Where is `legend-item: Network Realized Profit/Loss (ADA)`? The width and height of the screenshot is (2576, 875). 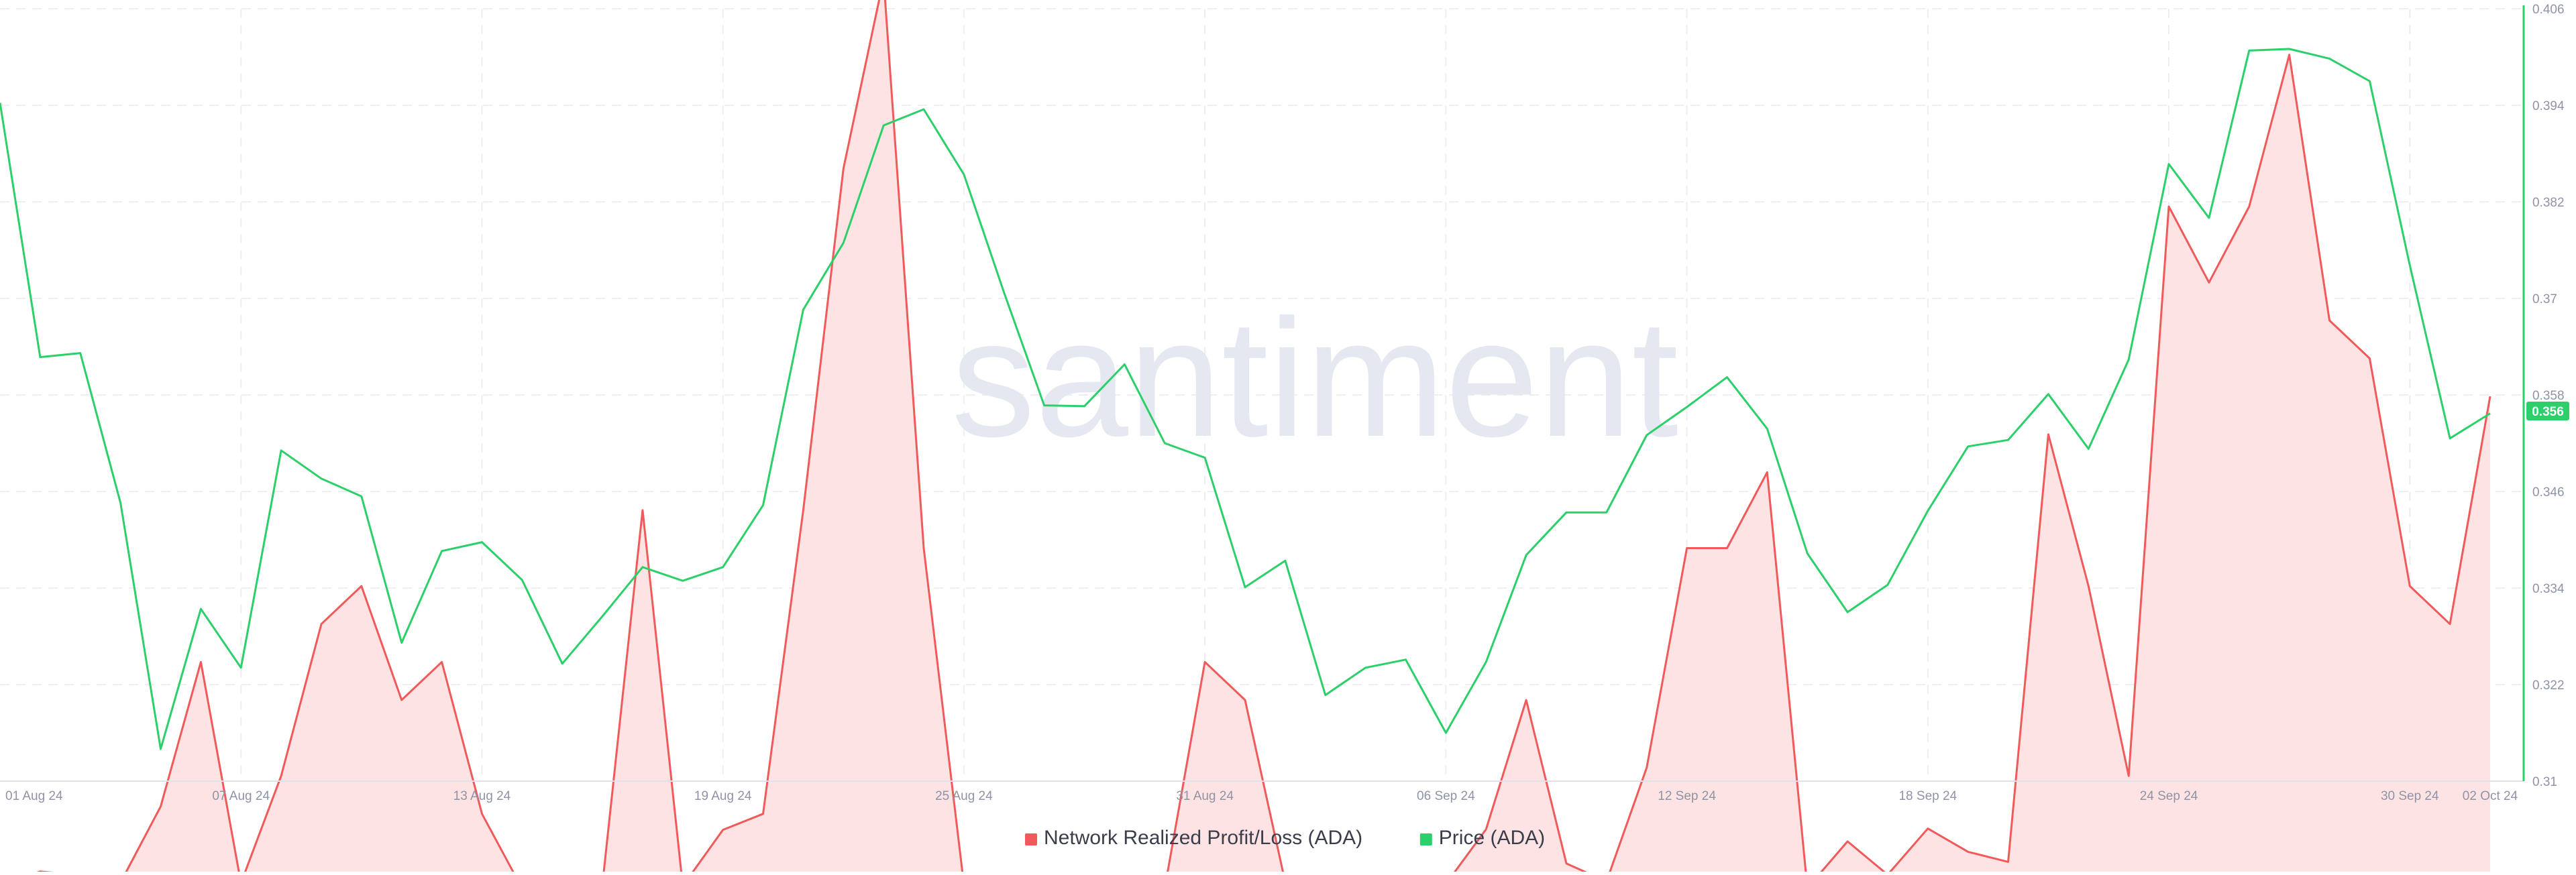
legend-item: Network Realized Profit/Loss (ADA) is located at coordinates (1193, 838).